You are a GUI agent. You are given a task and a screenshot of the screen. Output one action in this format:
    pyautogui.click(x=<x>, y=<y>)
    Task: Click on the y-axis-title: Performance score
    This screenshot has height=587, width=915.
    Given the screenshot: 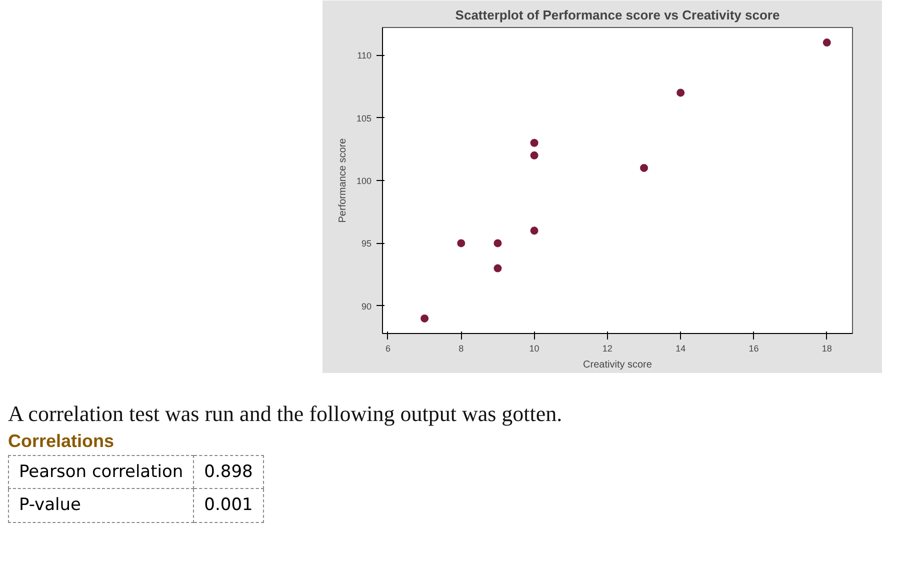 What is the action you would take?
    pyautogui.click(x=342, y=180)
    